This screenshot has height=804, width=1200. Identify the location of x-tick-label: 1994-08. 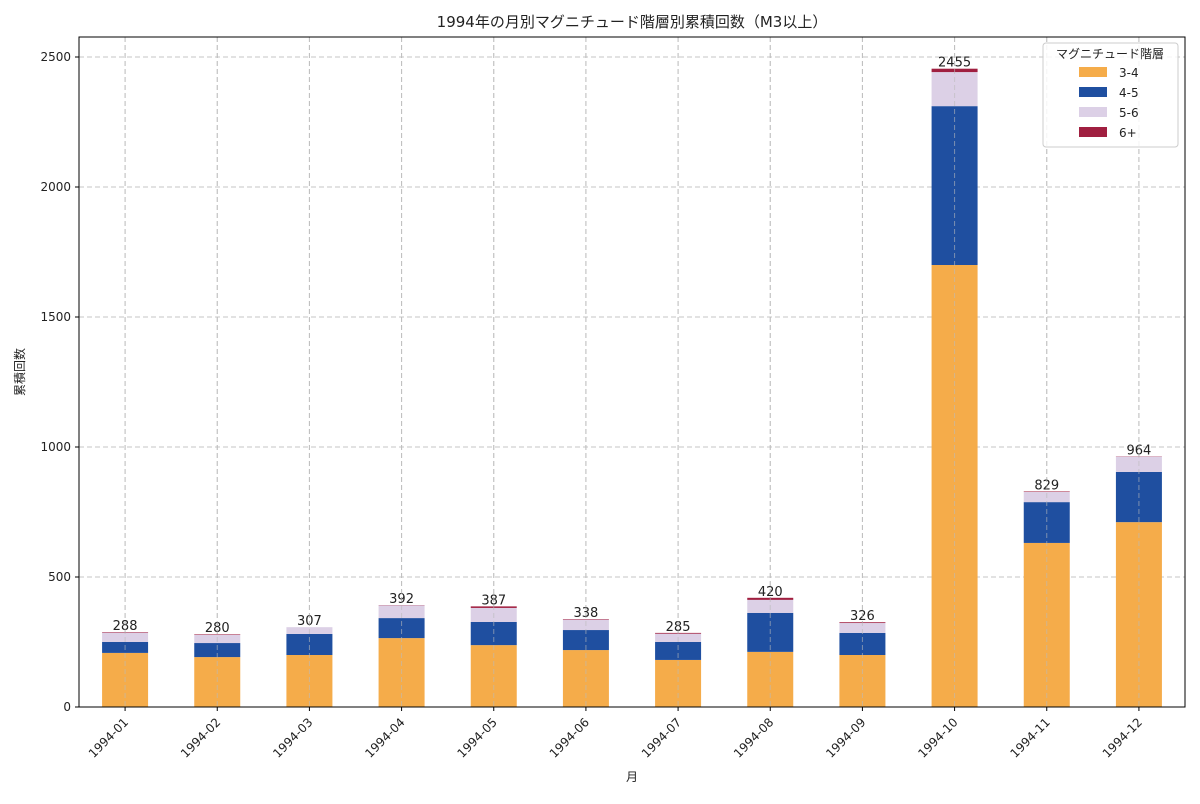
(753, 737).